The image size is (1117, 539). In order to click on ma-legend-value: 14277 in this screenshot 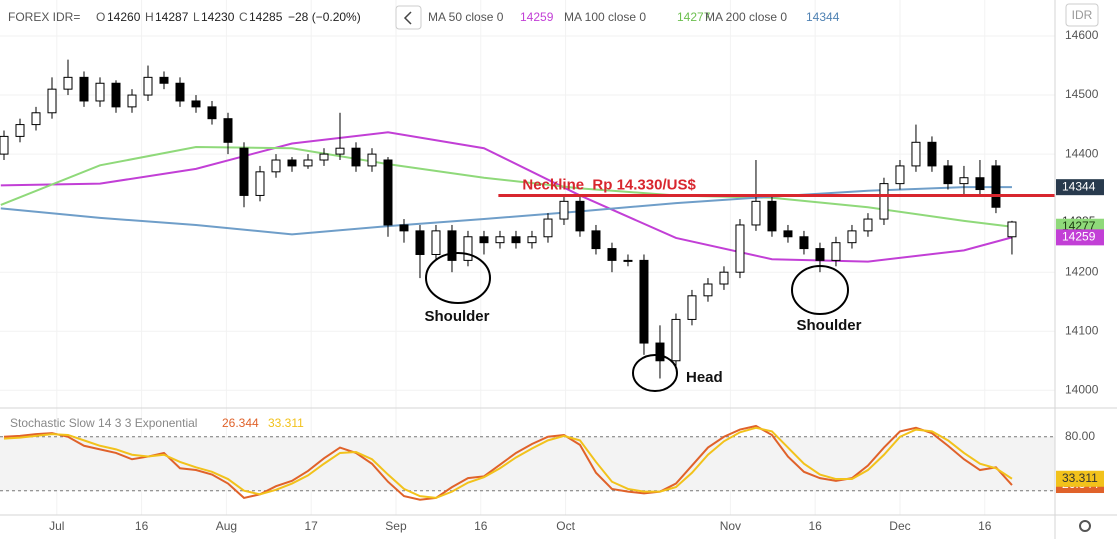, I will do `click(694, 17)`.